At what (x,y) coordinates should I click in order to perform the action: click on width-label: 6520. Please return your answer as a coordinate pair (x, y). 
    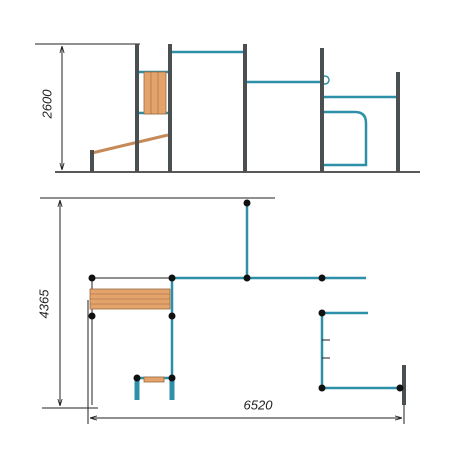
    Looking at the image, I should click on (259, 404).